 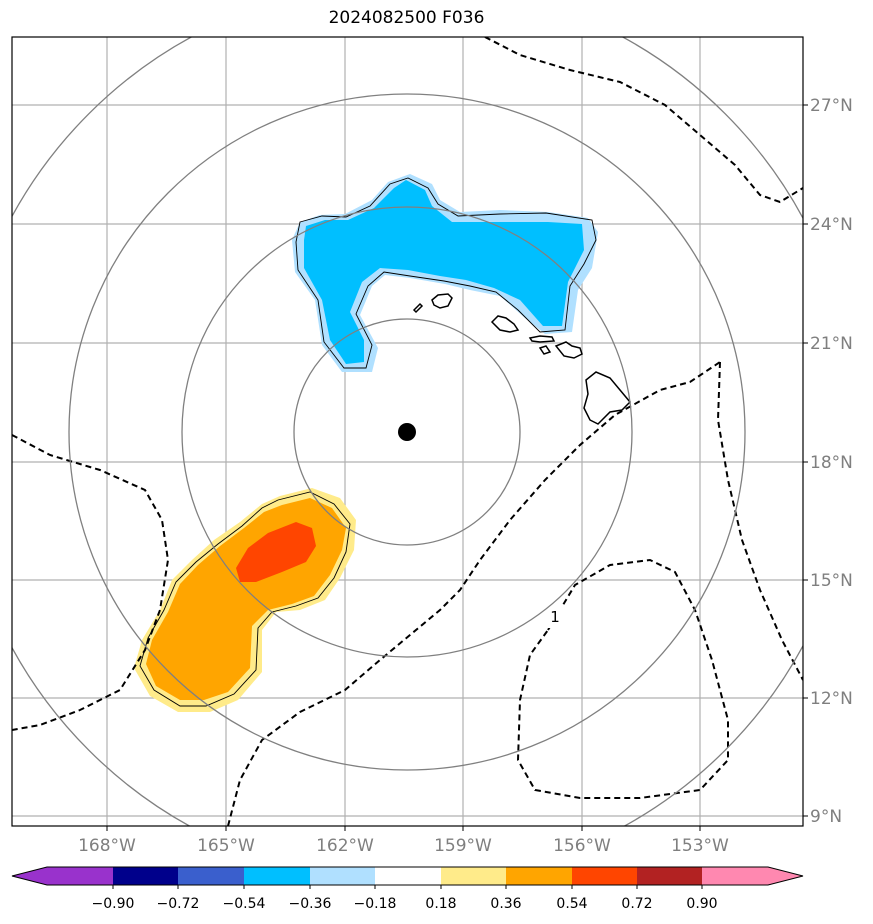 What do you see at coordinates (406, 18) in the screenshot?
I see `map-title: 2024082500 F036` at bounding box center [406, 18].